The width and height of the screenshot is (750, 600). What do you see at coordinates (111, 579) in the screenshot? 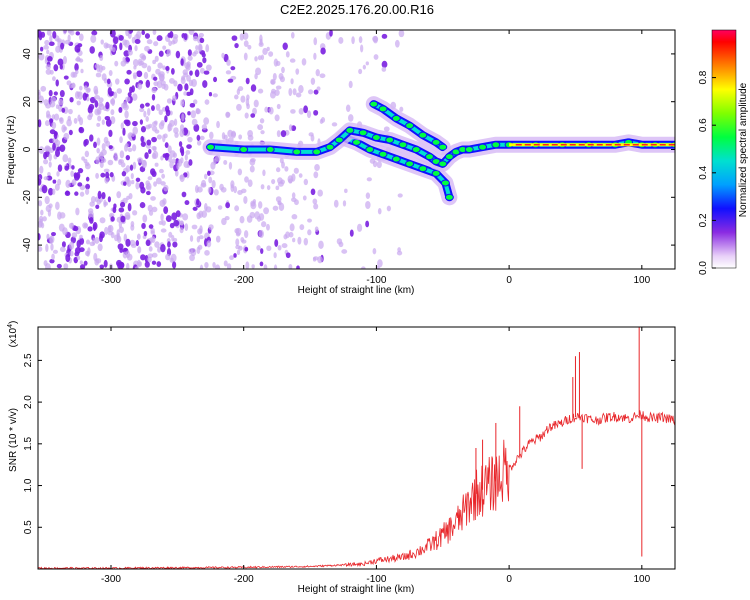
I see `snr-x-tick-label: -300` at bounding box center [111, 579].